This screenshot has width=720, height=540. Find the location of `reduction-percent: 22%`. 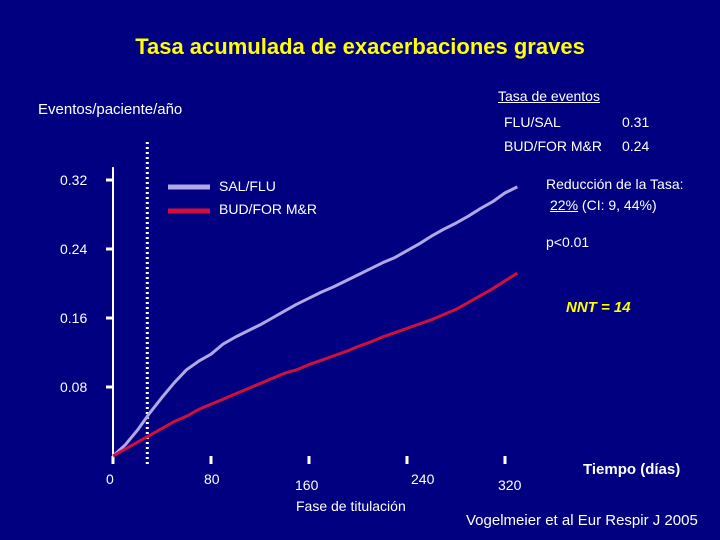

reduction-percent: 22% is located at coordinates (564, 205).